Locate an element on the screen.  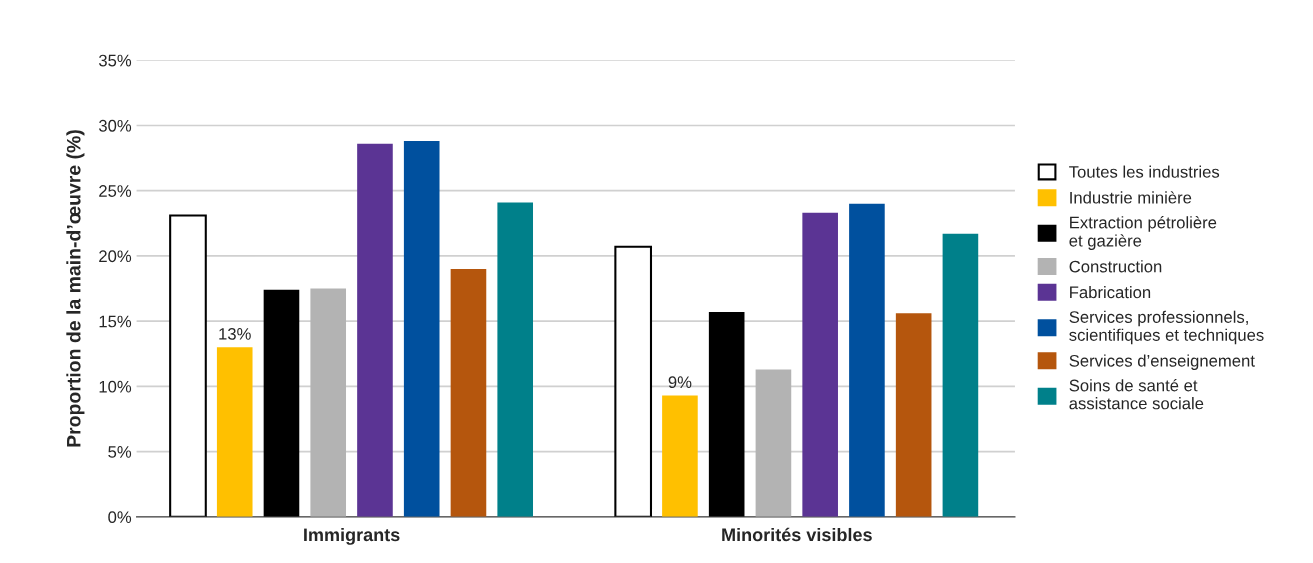
y-axis-title: Proportion de la main-d’œuvre (%) is located at coordinates (75, 288).